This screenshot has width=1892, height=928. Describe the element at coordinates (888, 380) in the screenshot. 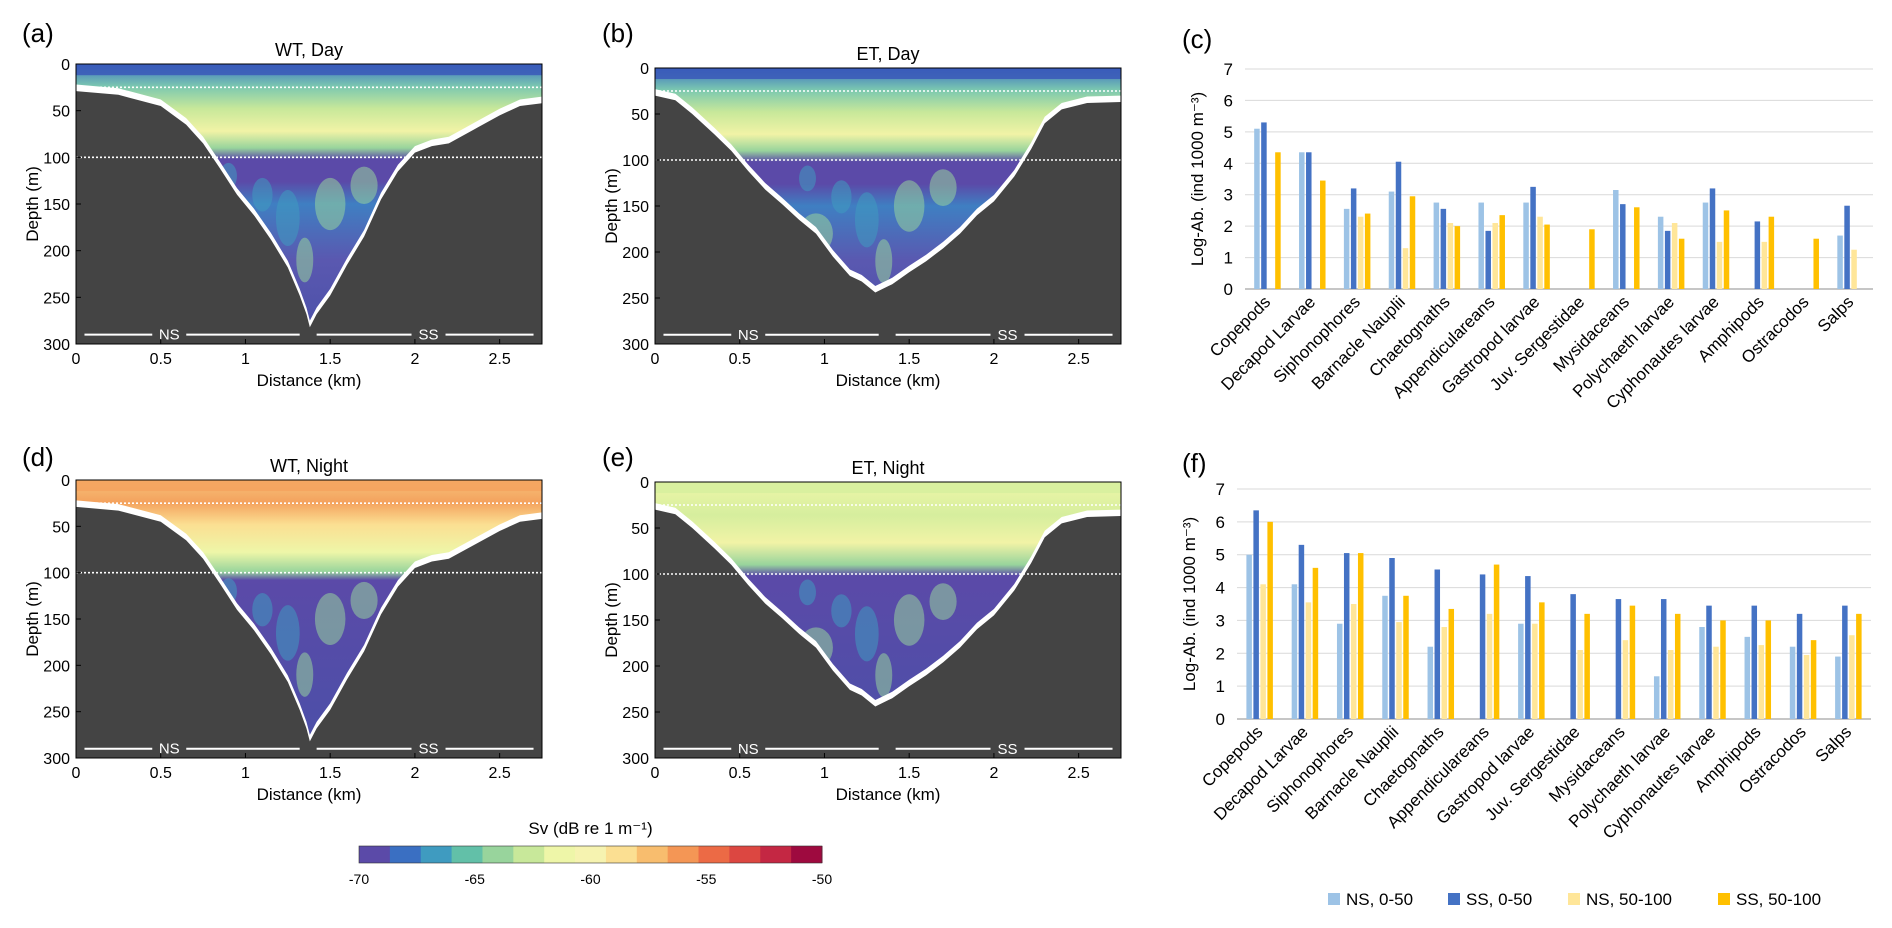

I see `x-axis-title: Distance (km)` at that location.